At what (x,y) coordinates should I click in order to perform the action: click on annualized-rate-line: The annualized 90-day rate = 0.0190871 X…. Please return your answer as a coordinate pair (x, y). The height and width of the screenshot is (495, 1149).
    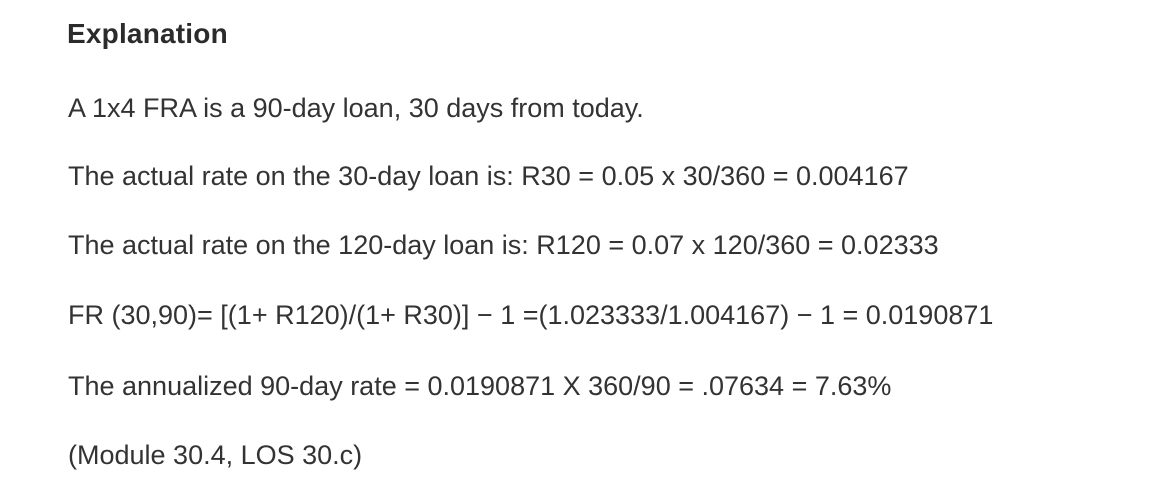
    Looking at the image, I should click on (480, 386).